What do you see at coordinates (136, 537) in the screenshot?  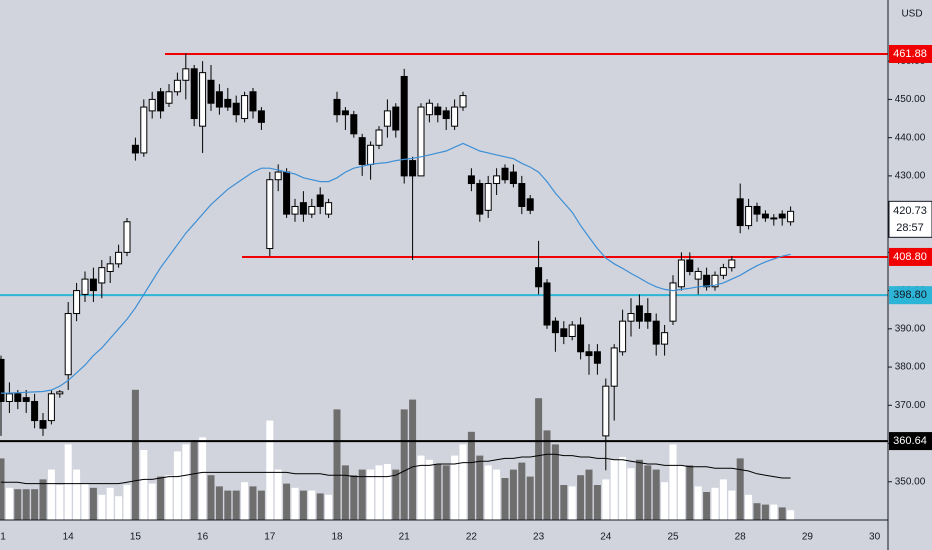 I see `x-tick-label: 15` at bounding box center [136, 537].